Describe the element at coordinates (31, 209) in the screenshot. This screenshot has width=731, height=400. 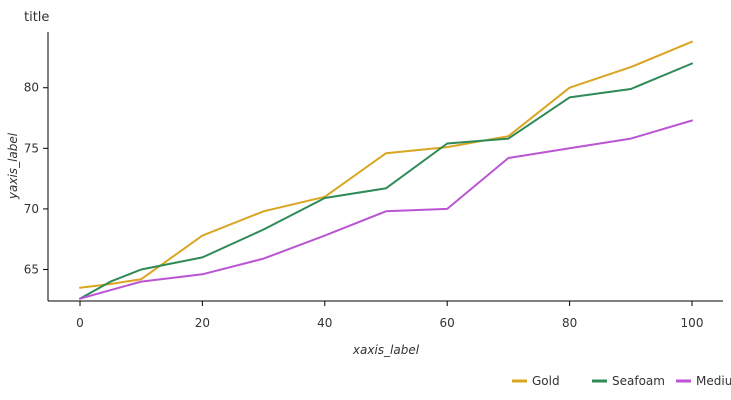
I see `y-tick-label: 70` at that location.